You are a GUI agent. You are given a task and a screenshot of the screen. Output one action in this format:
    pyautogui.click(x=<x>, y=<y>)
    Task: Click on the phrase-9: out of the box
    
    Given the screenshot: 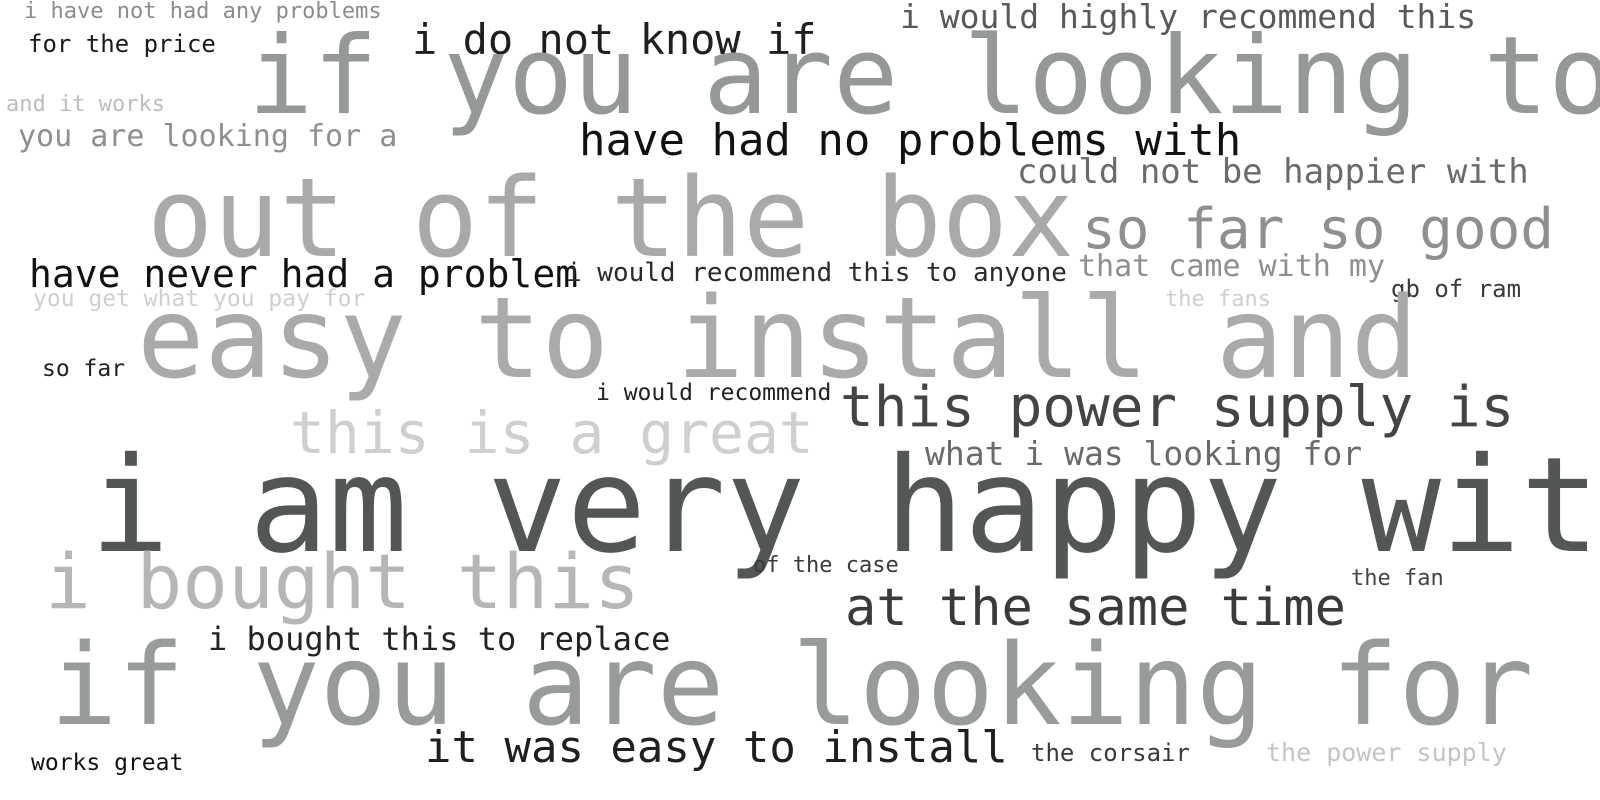 What is the action you would take?
    pyautogui.click(x=611, y=218)
    